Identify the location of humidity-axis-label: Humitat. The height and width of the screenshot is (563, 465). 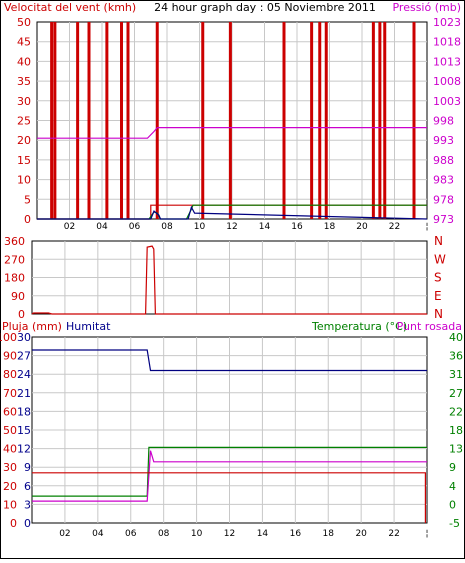
(88, 326).